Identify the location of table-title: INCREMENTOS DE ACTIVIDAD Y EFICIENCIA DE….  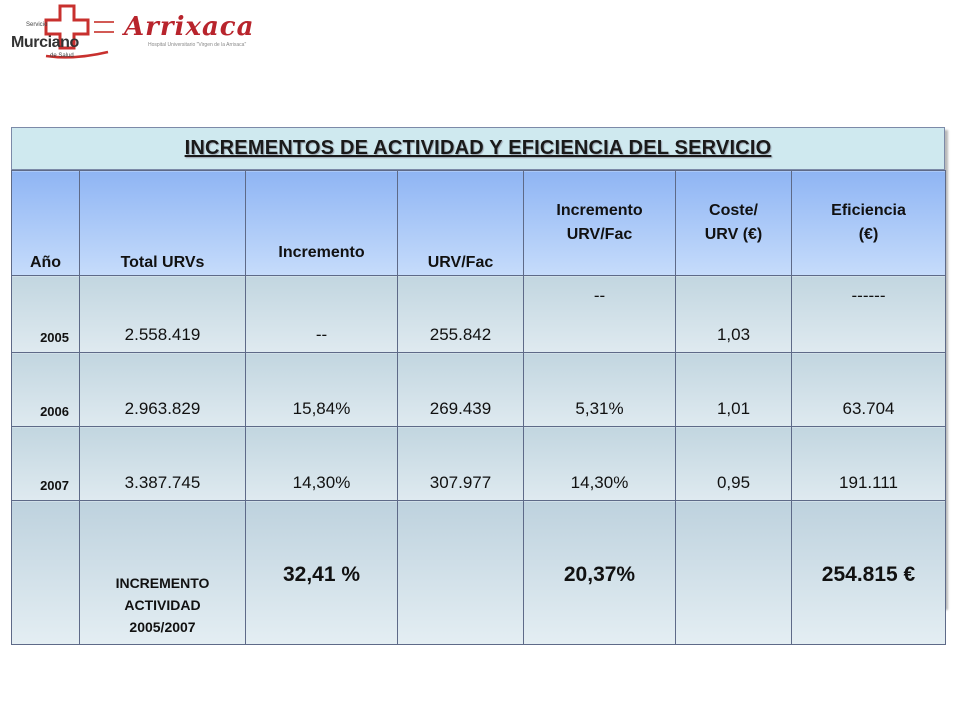
(478, 148).